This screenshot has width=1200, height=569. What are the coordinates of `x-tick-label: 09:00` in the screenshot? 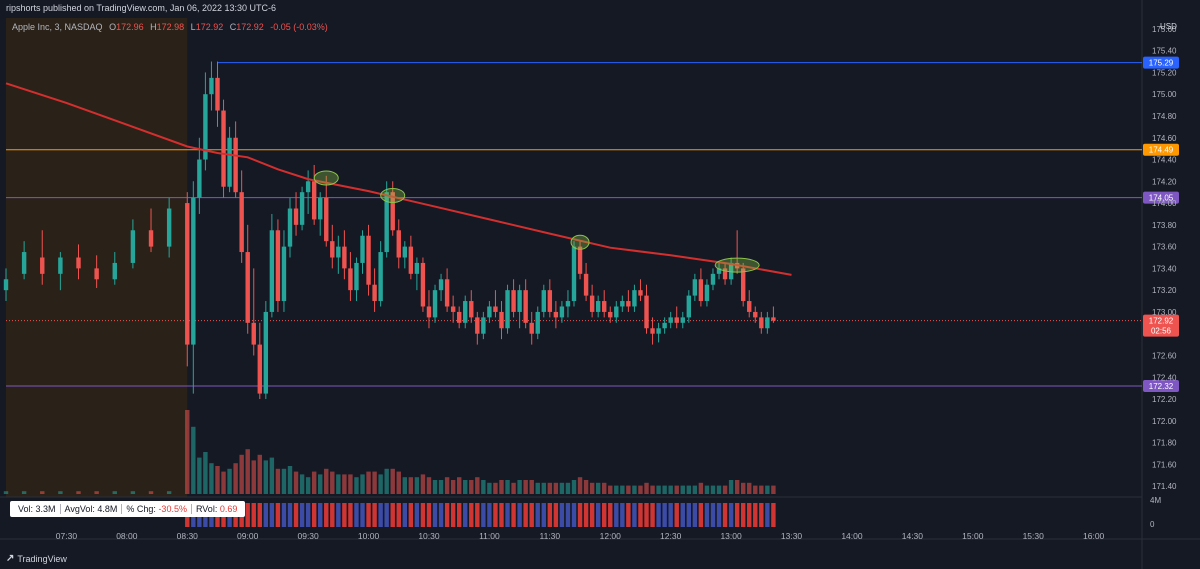 It's located at (248, 536).